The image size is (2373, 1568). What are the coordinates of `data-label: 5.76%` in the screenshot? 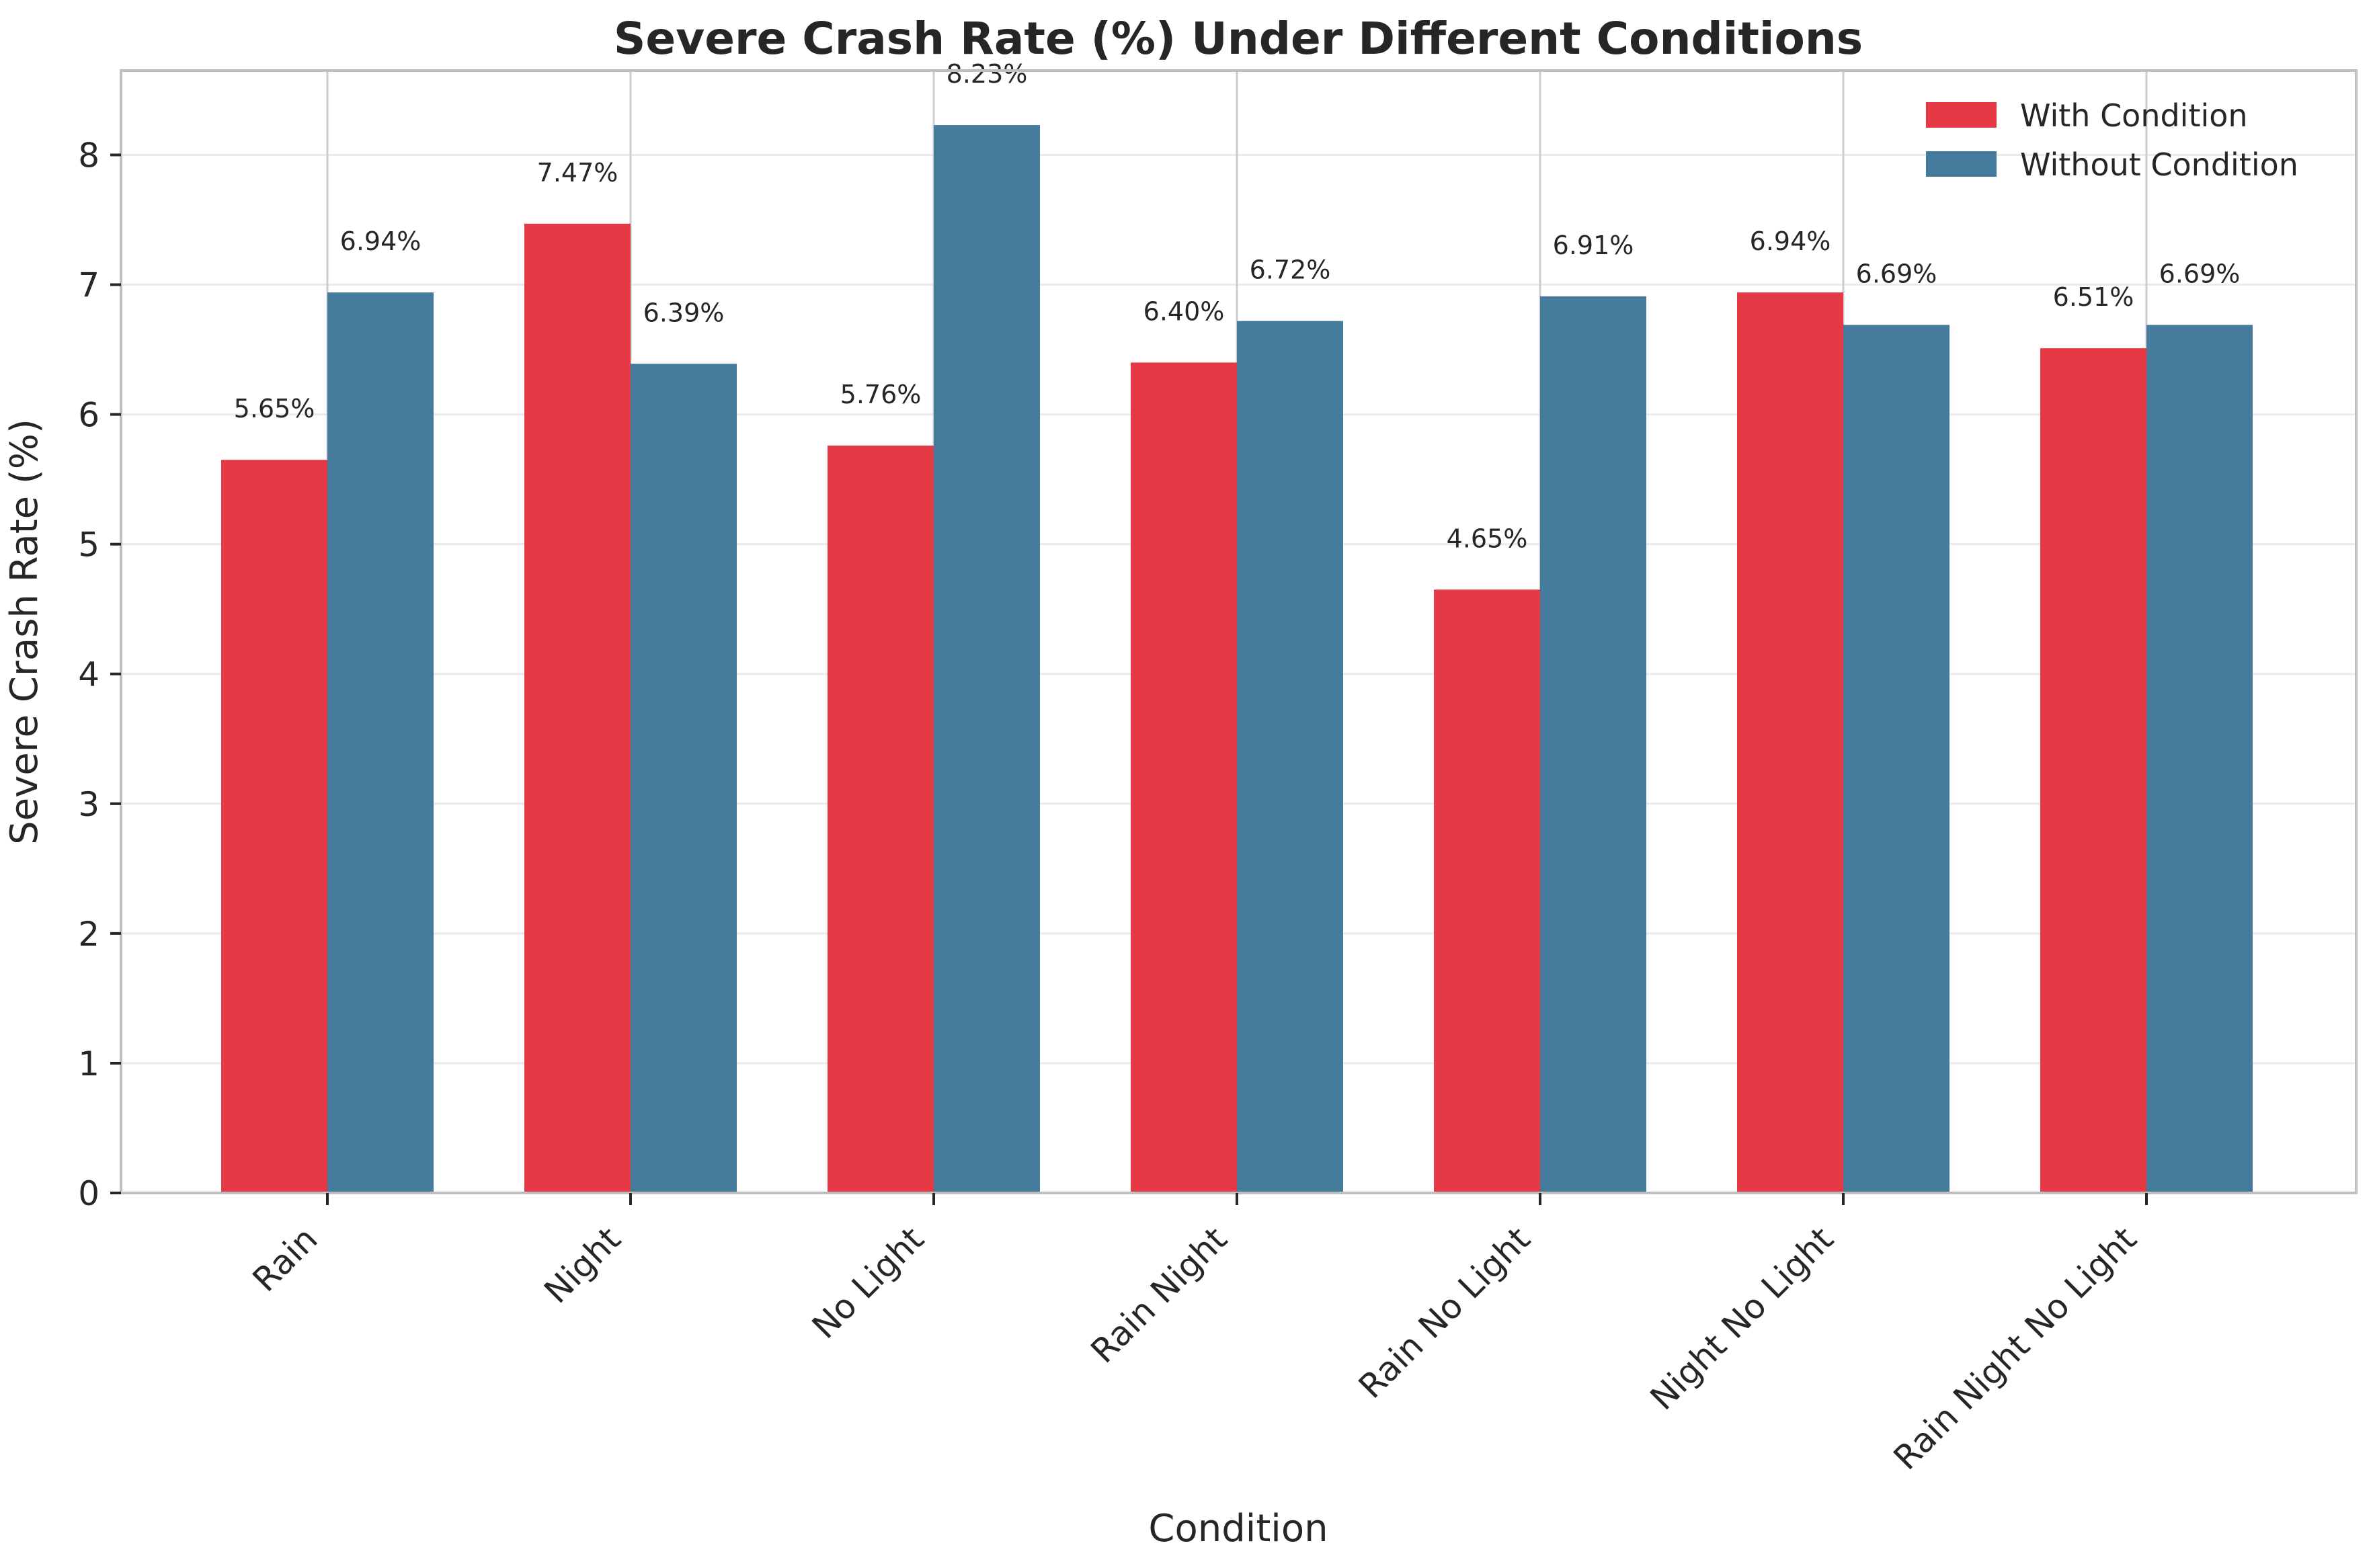 It's located at (881, 395).